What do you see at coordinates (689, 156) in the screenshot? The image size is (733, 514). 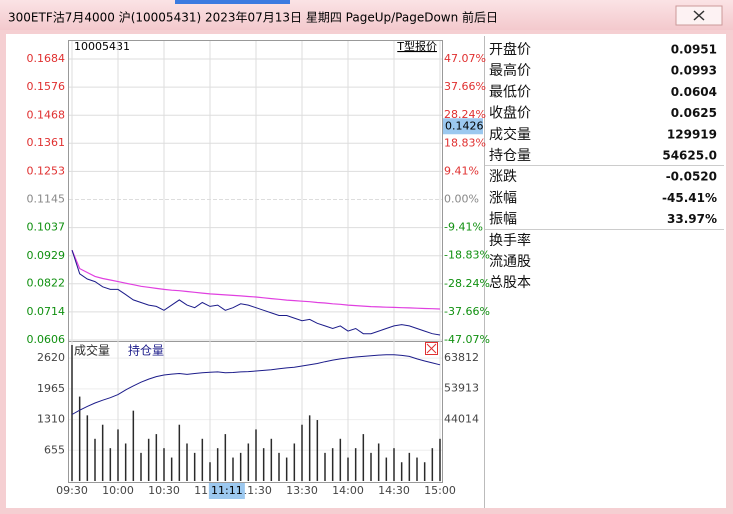 I see `quote-value: 54625.0` at bounding box center [689, 156].